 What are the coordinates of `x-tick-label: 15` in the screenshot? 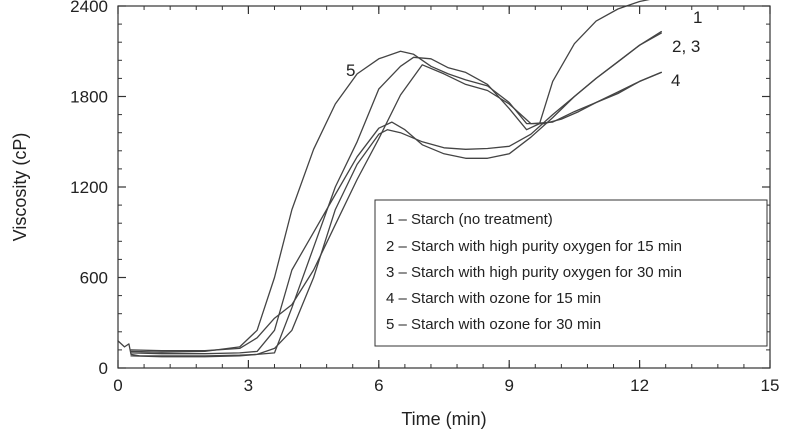 It's located at (770, 385).